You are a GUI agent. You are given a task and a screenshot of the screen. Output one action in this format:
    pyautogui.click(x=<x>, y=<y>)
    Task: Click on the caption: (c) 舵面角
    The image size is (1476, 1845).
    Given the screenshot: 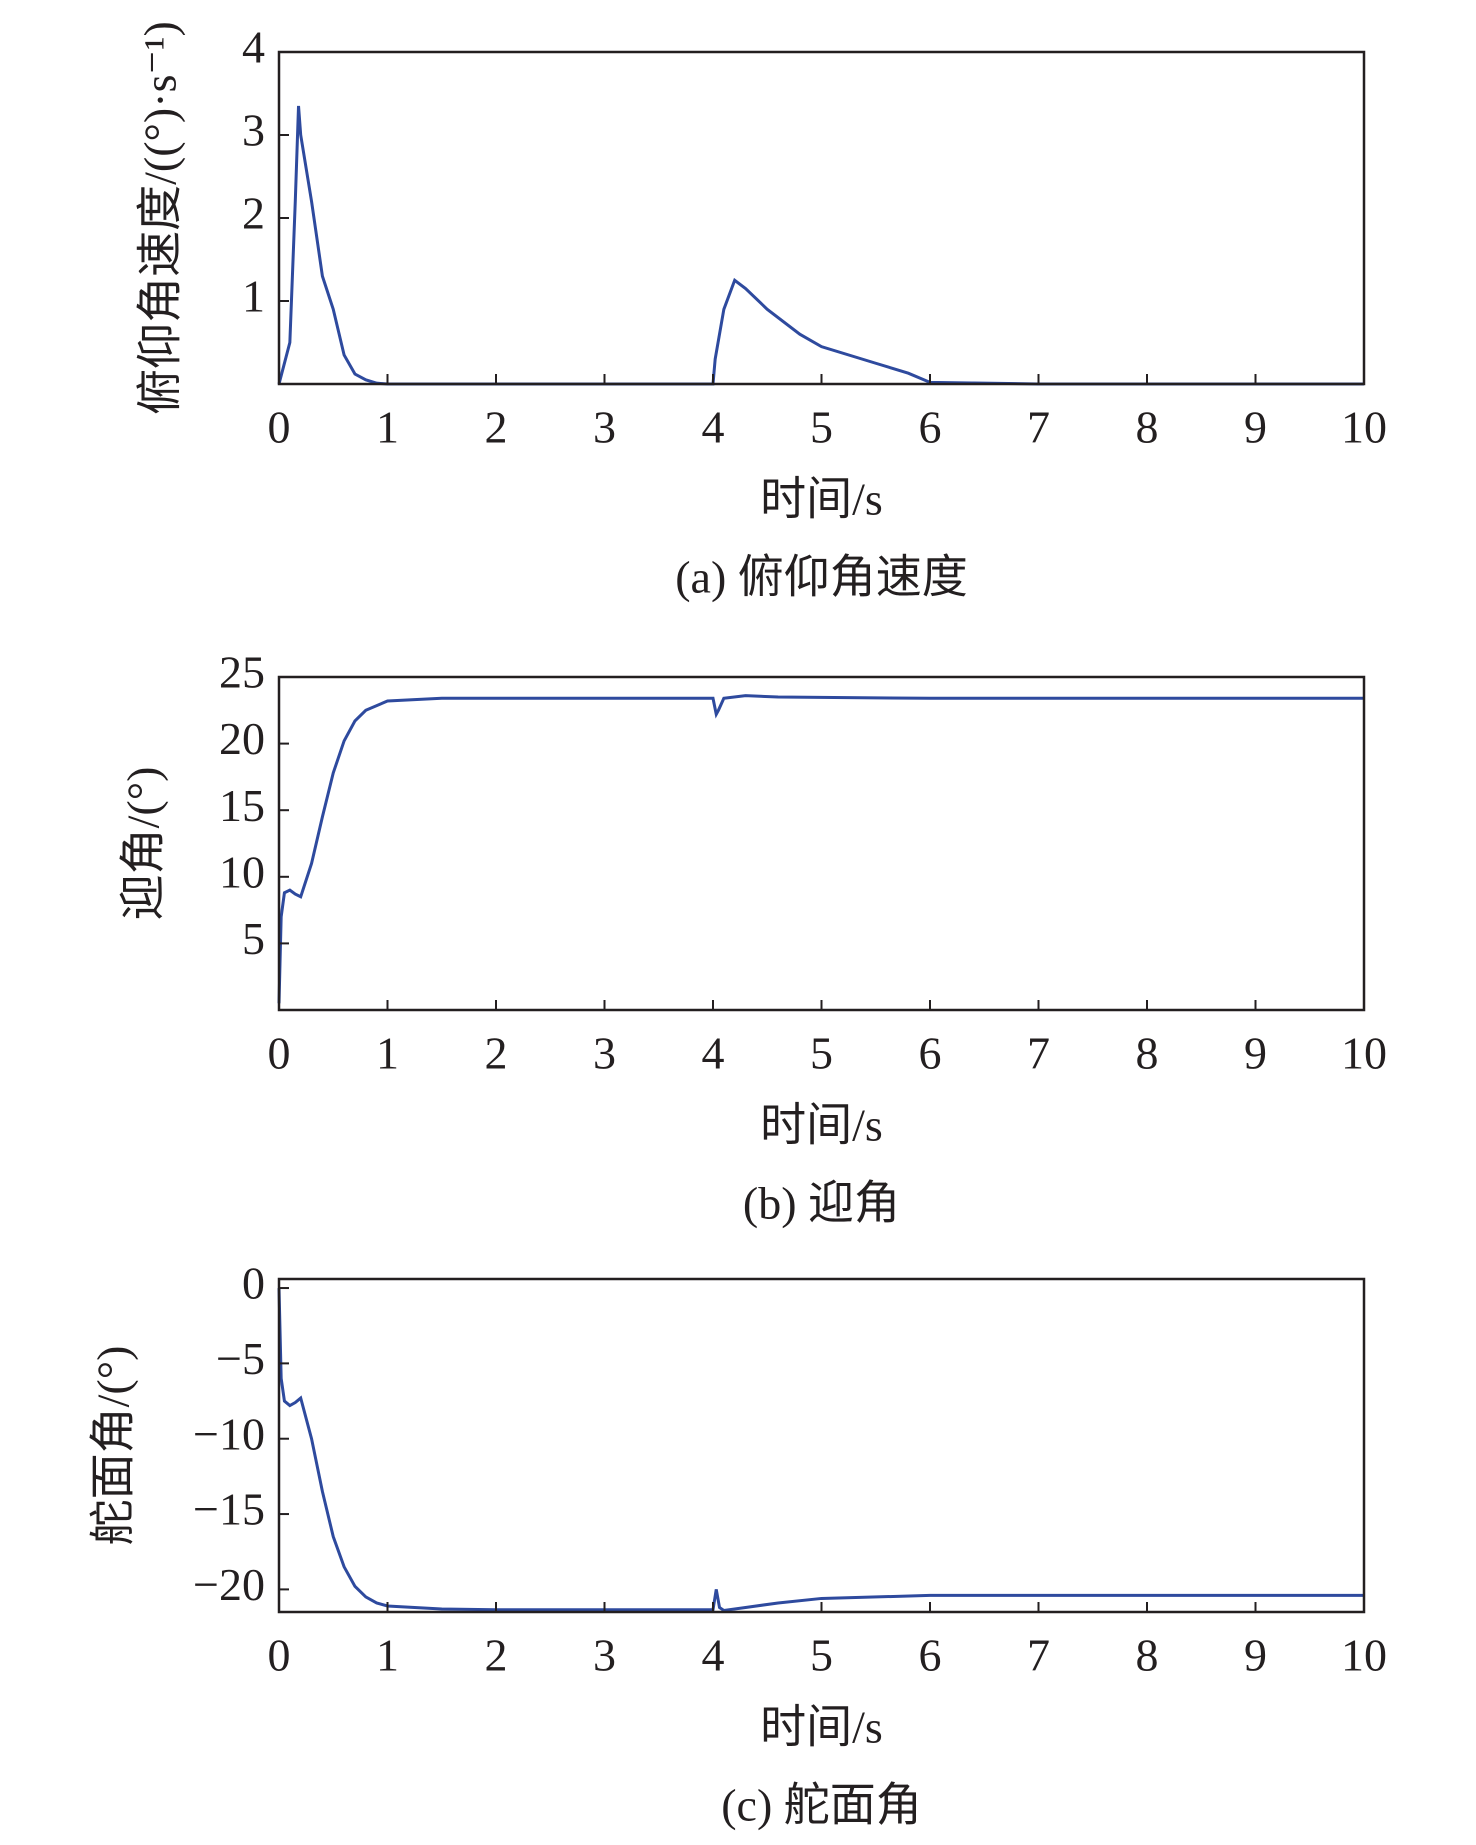 What is the action you would take?
    pyautogui.click(x=821, y=1805)
    